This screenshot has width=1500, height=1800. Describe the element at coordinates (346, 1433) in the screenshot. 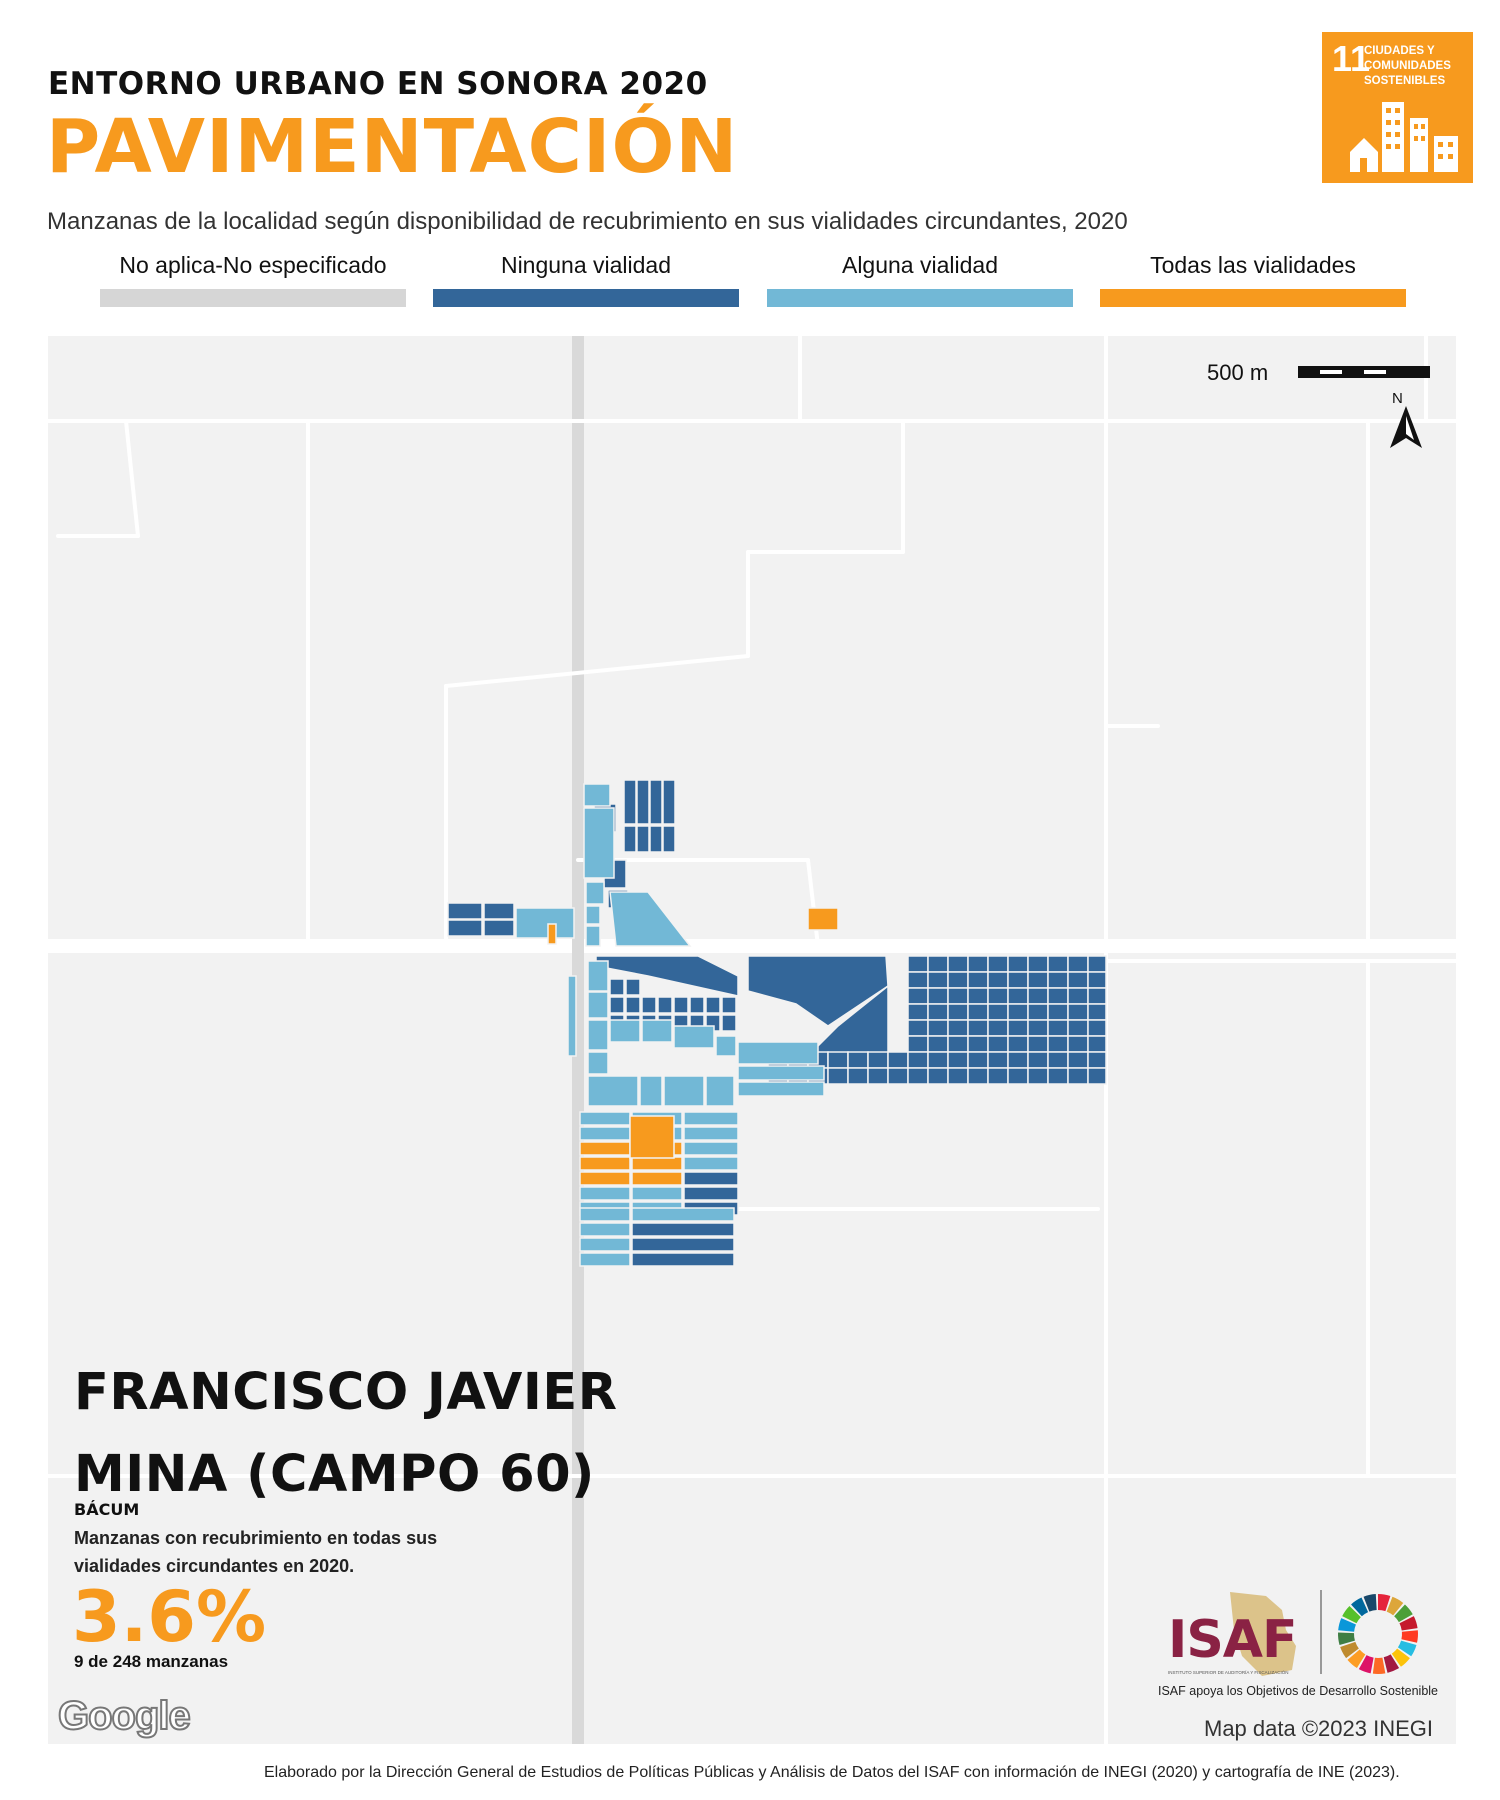

I see `locality-name: FRANCISCO JAVIER MINA (CAMPO 60)` at that location.